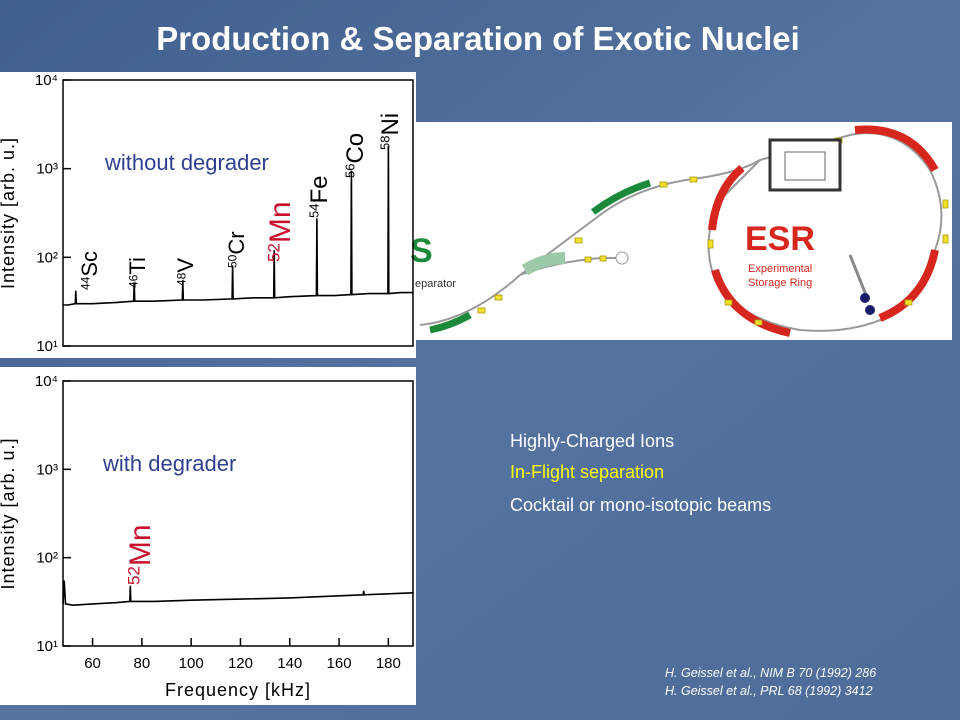 This screenshot has height=720, width=960. What do you see at coordinates (169, 463) in the screenshot?
I see `plot-annotation: with degrader` at bounding box center [169, 463].